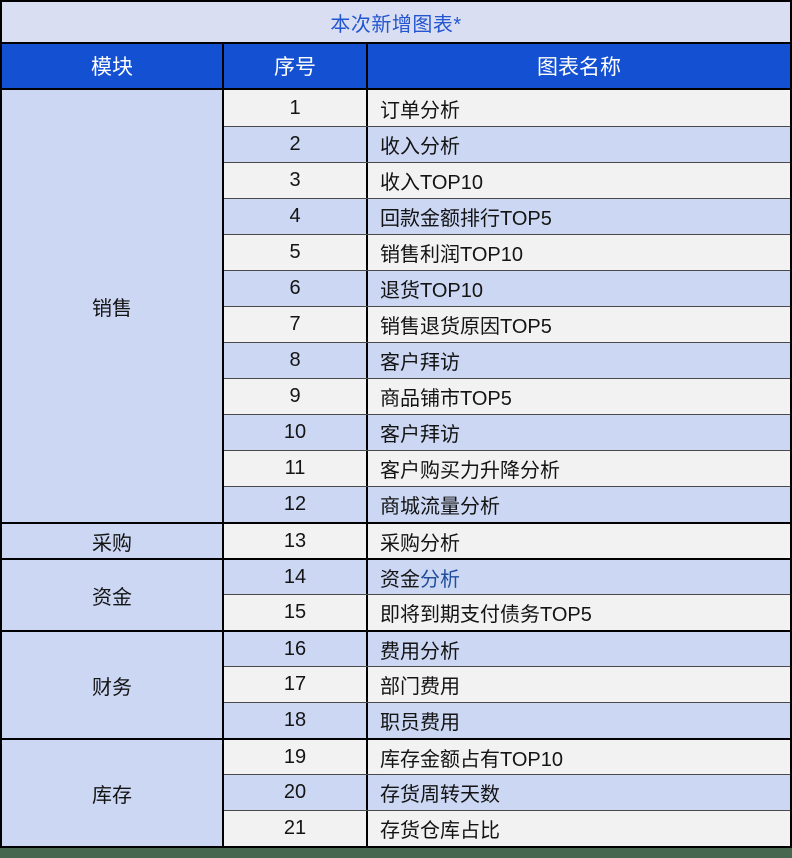 The height and width of the screenshot is (858, 792). What do you see at coordinates (113, 541) in the screenshot?
I see `module-cell: 采购` at bounding box center [113, 541].